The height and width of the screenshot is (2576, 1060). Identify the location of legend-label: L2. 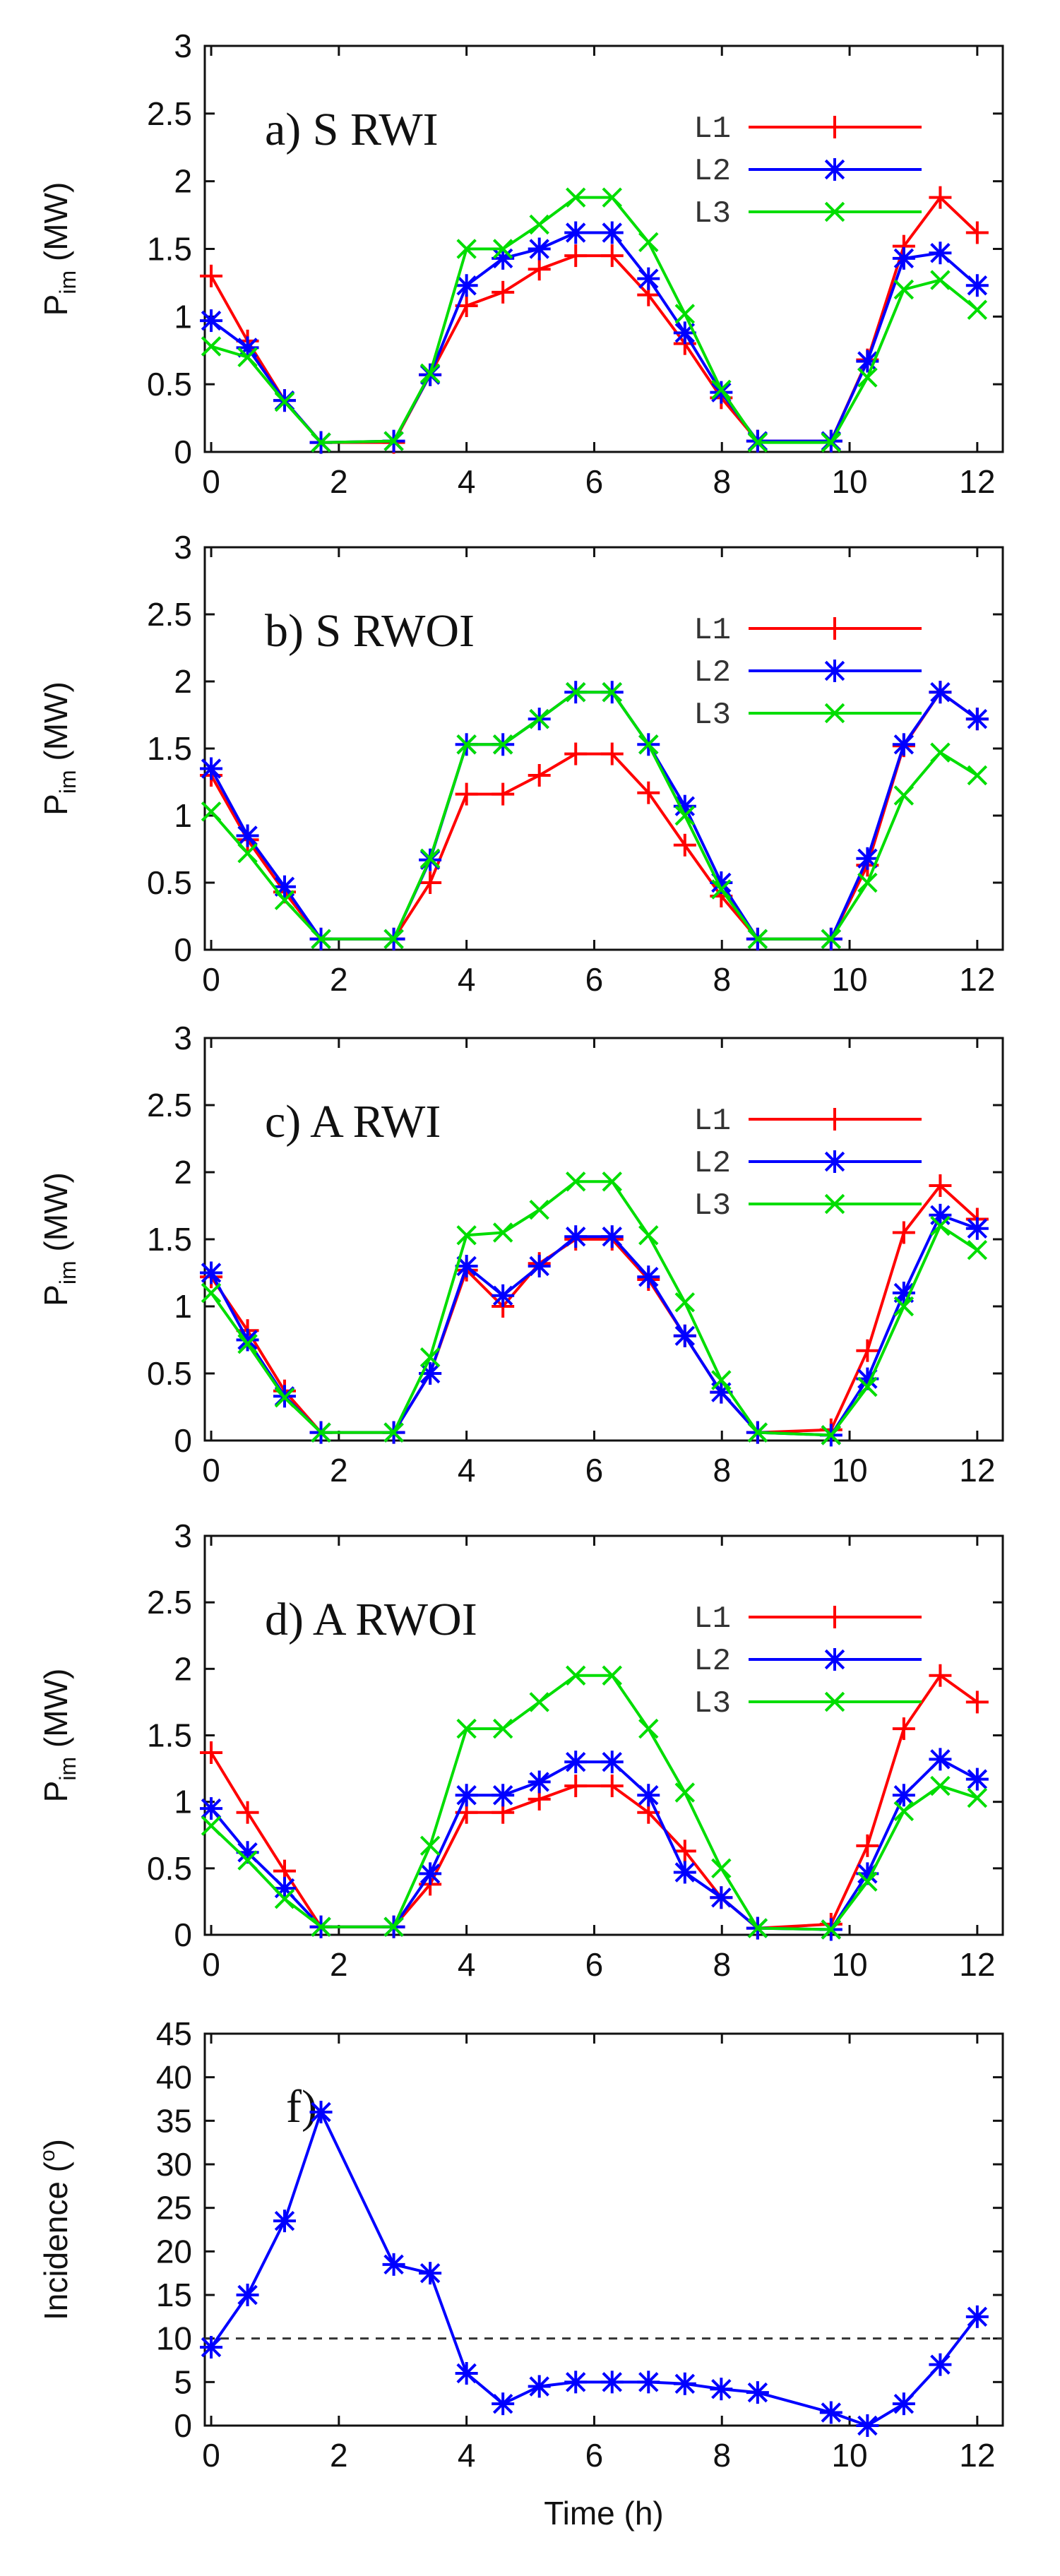
(712, 171).